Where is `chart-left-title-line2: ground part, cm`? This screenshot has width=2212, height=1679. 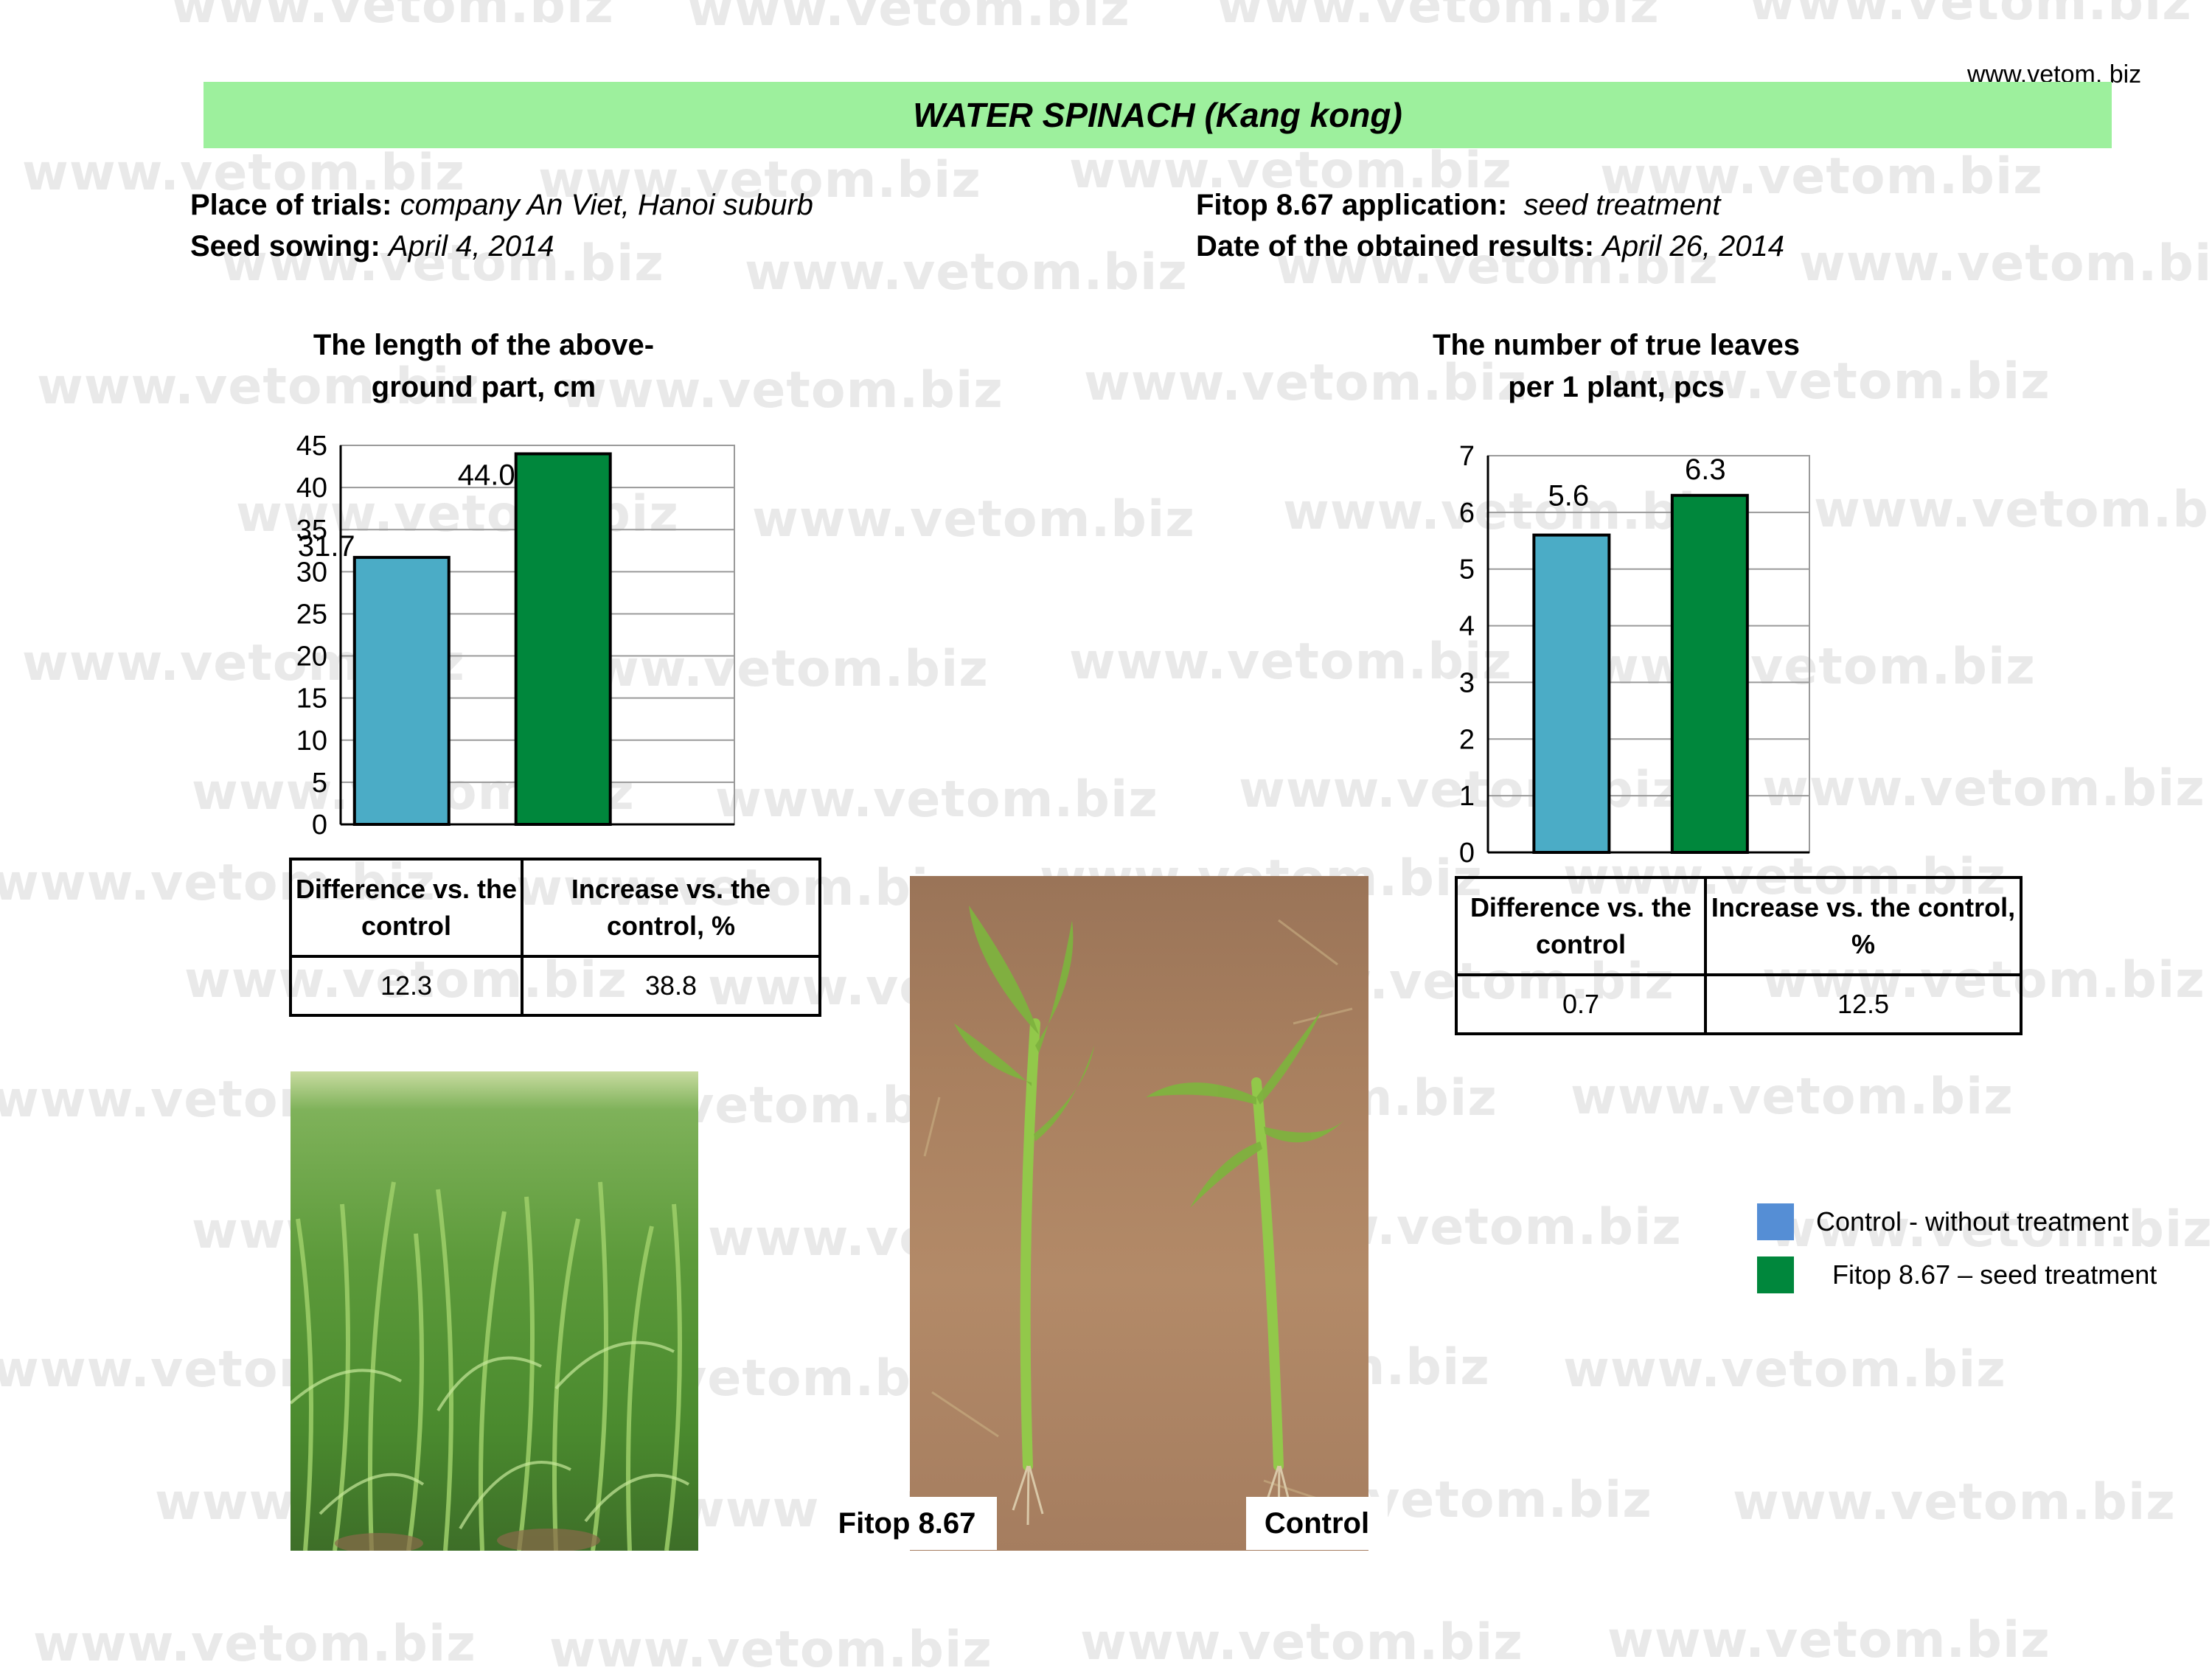
chart-left-title-line2: ground part, cm is located at coordinates (484, 387).